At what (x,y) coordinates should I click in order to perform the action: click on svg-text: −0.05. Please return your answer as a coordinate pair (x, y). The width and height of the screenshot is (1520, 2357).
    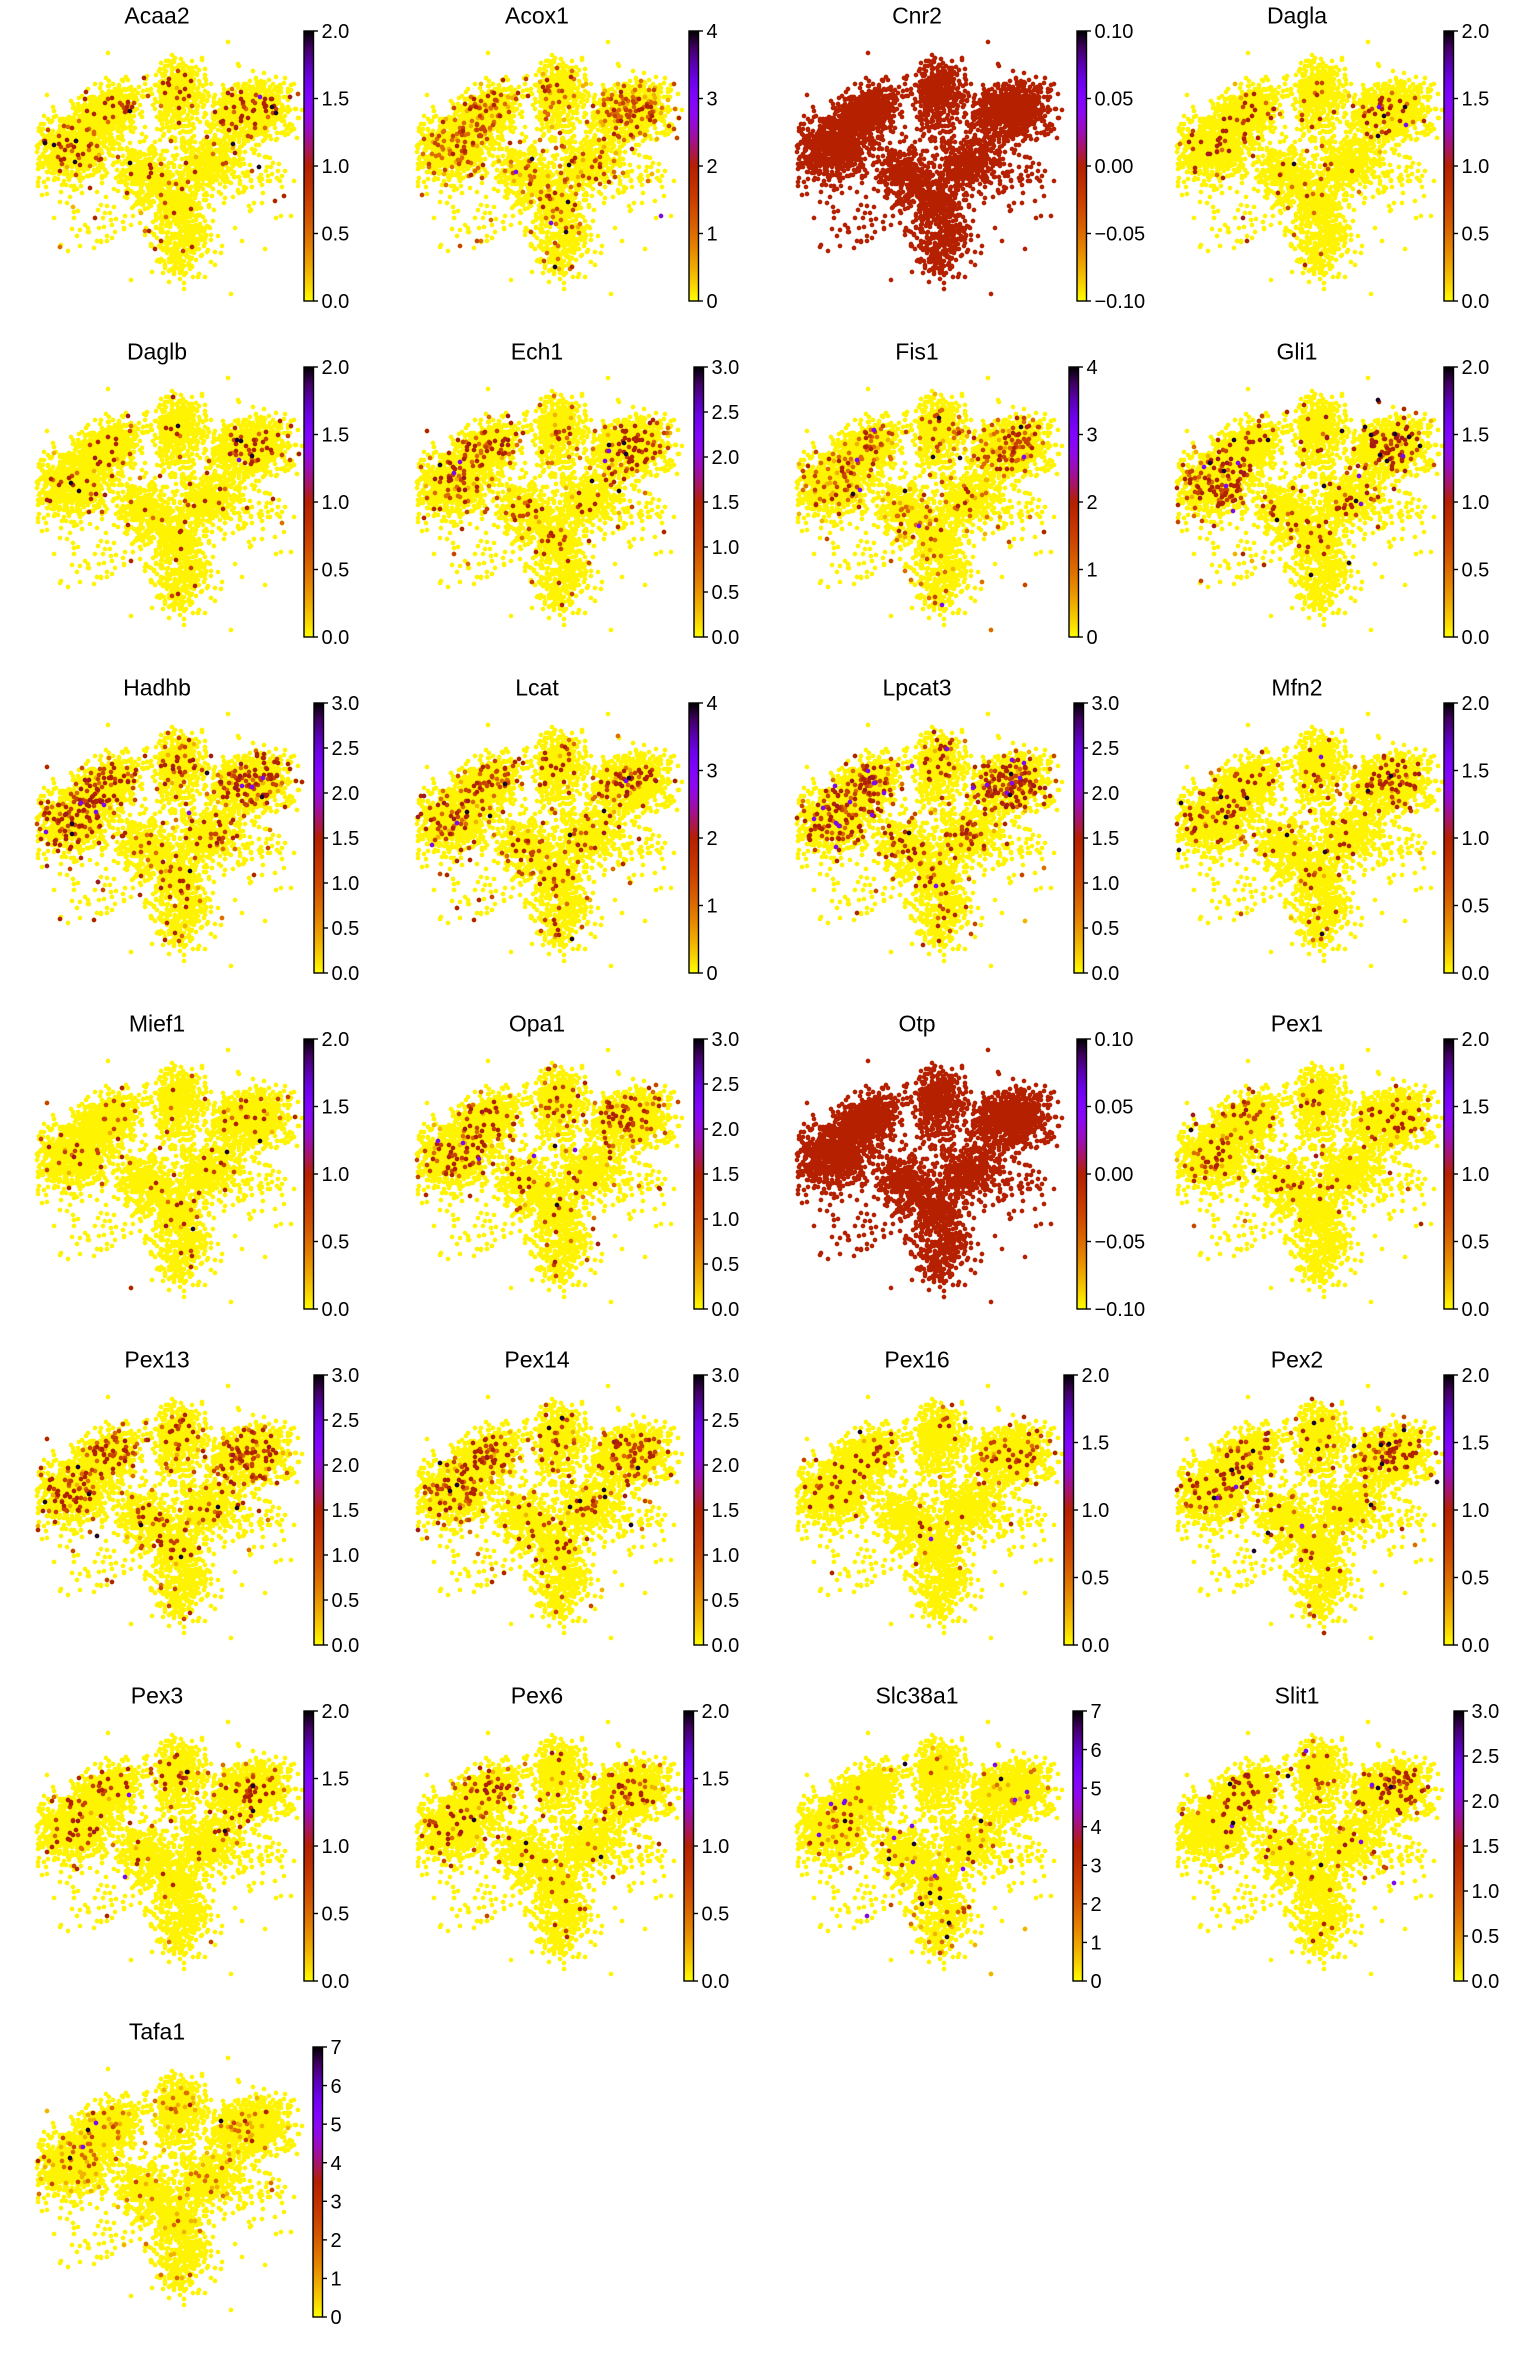
    Looking at the image, I should click on (1120, 1243).